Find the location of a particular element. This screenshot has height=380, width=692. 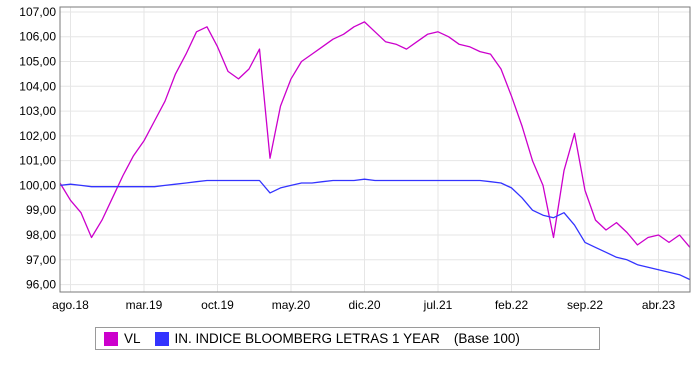

y-tick-label: 99,00 is located at coordinates (41, 210).